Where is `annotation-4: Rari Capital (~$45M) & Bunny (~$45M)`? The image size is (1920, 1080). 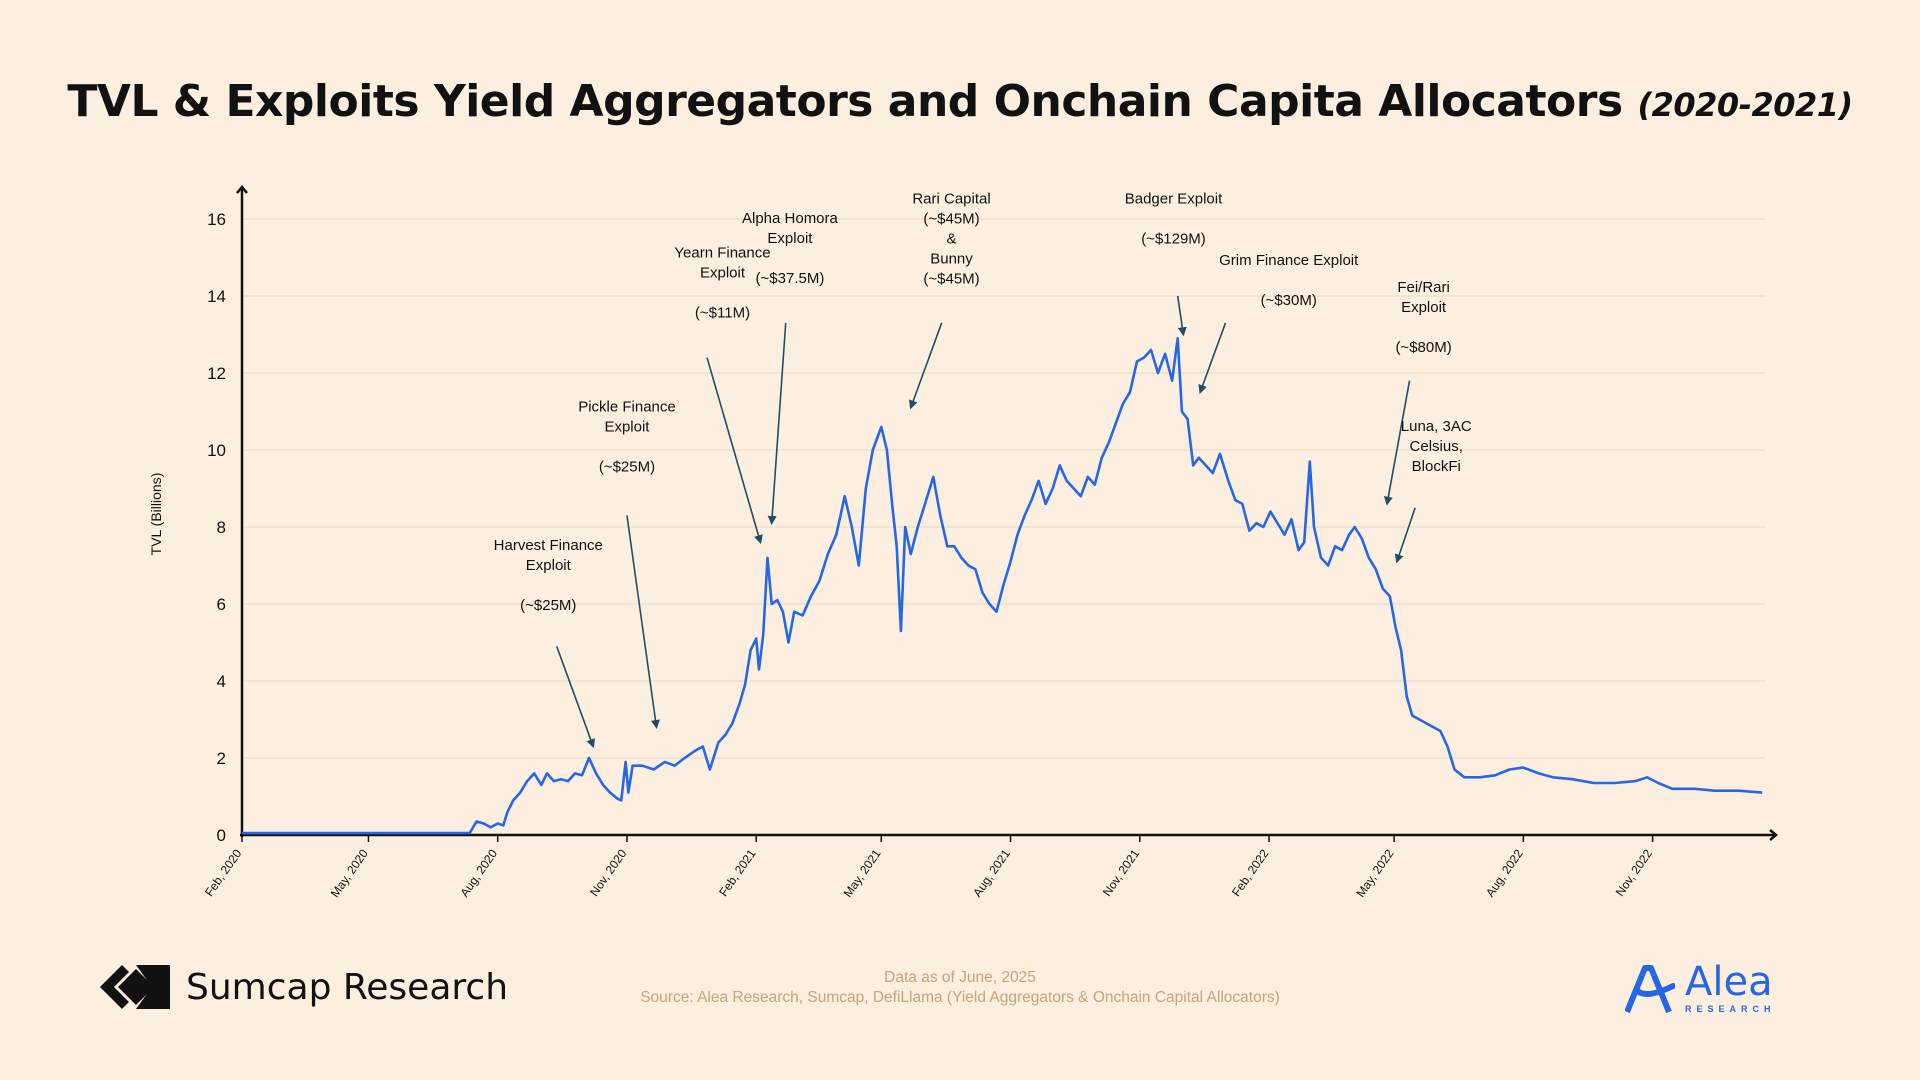
annotation-4: Rari Capital (~$45M) & Bunny (~$45M) is located at coordinates (950, 300).